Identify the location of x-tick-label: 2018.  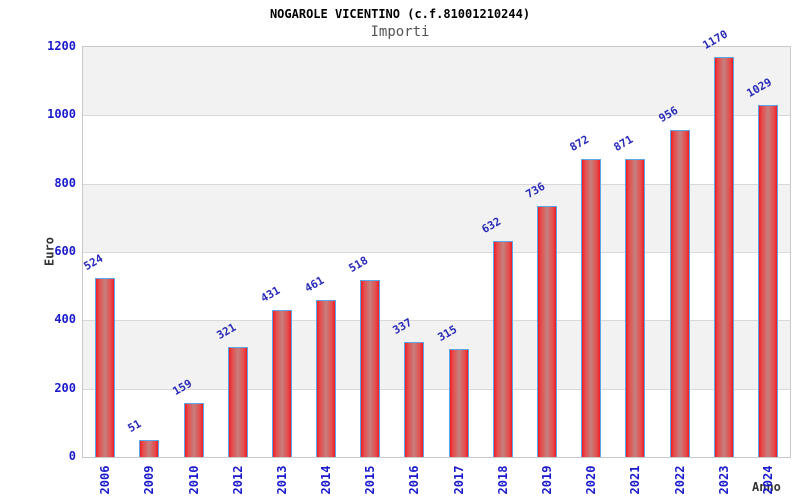
(502, 480).